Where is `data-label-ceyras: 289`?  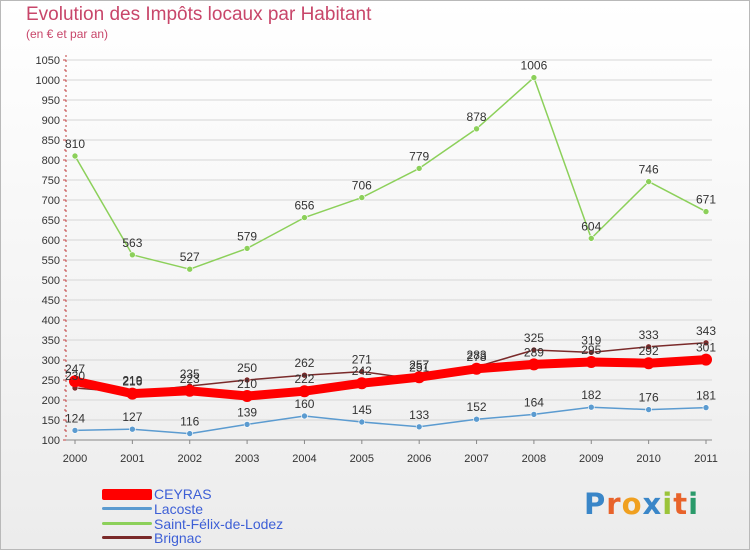 data-label-ceyras: 289 is located at coordinates (534, 352).